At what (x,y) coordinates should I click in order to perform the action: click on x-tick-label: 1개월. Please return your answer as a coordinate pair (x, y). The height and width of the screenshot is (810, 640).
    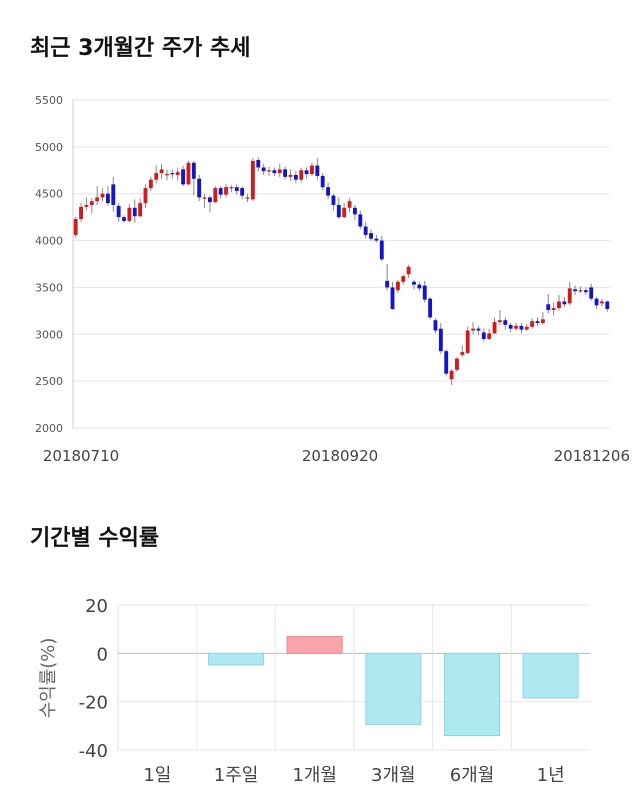
    Looking at the image, I should click on (314, 775).